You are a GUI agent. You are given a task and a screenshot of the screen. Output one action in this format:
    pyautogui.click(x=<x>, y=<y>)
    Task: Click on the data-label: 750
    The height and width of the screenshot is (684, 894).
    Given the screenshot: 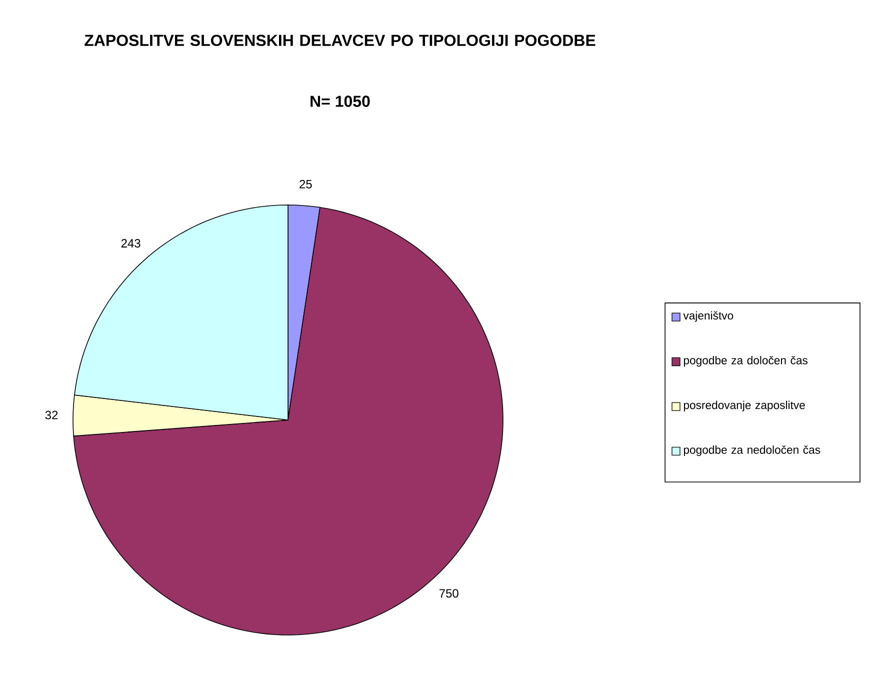 What is the action you would take?
    pyautogui.click(x=448, y=593)
    